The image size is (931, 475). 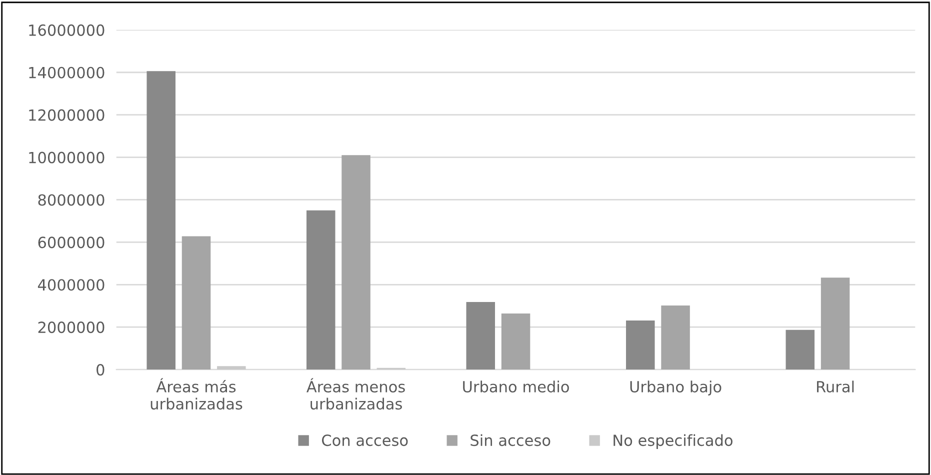 I want to click on y-tick-label: 12000000, so click(x=66, y=115).